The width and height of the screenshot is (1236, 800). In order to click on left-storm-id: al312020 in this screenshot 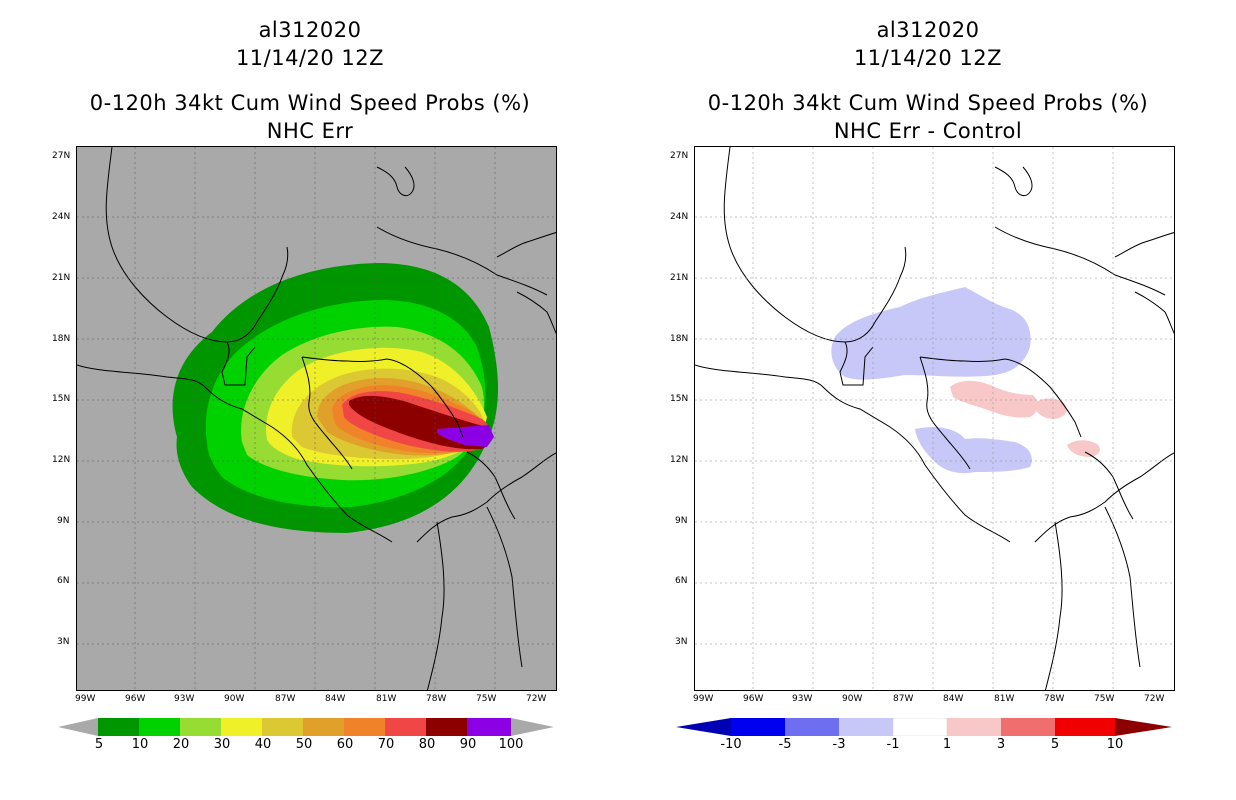, I will do `click(310, 30)`.